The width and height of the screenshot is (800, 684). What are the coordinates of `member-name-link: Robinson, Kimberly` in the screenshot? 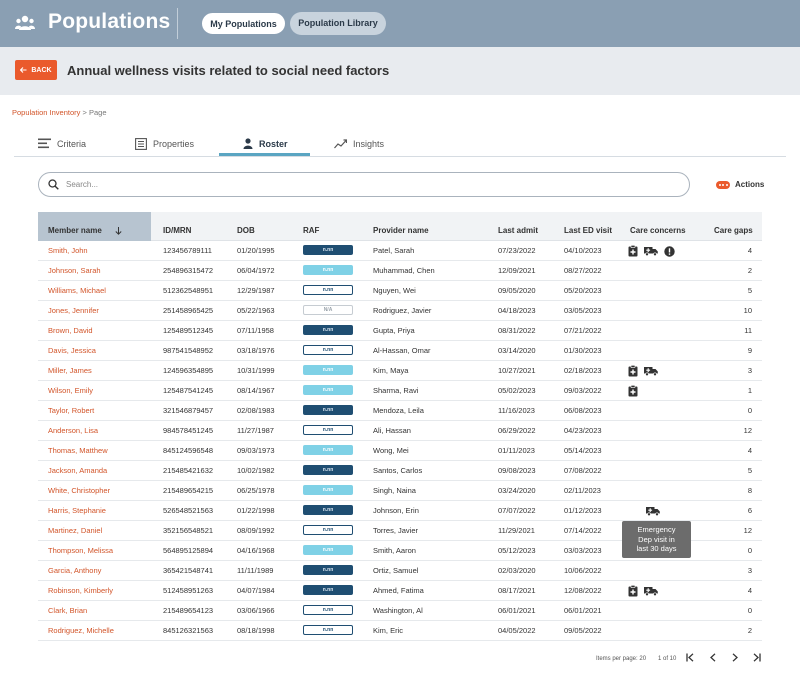 It's located at (81, 590).